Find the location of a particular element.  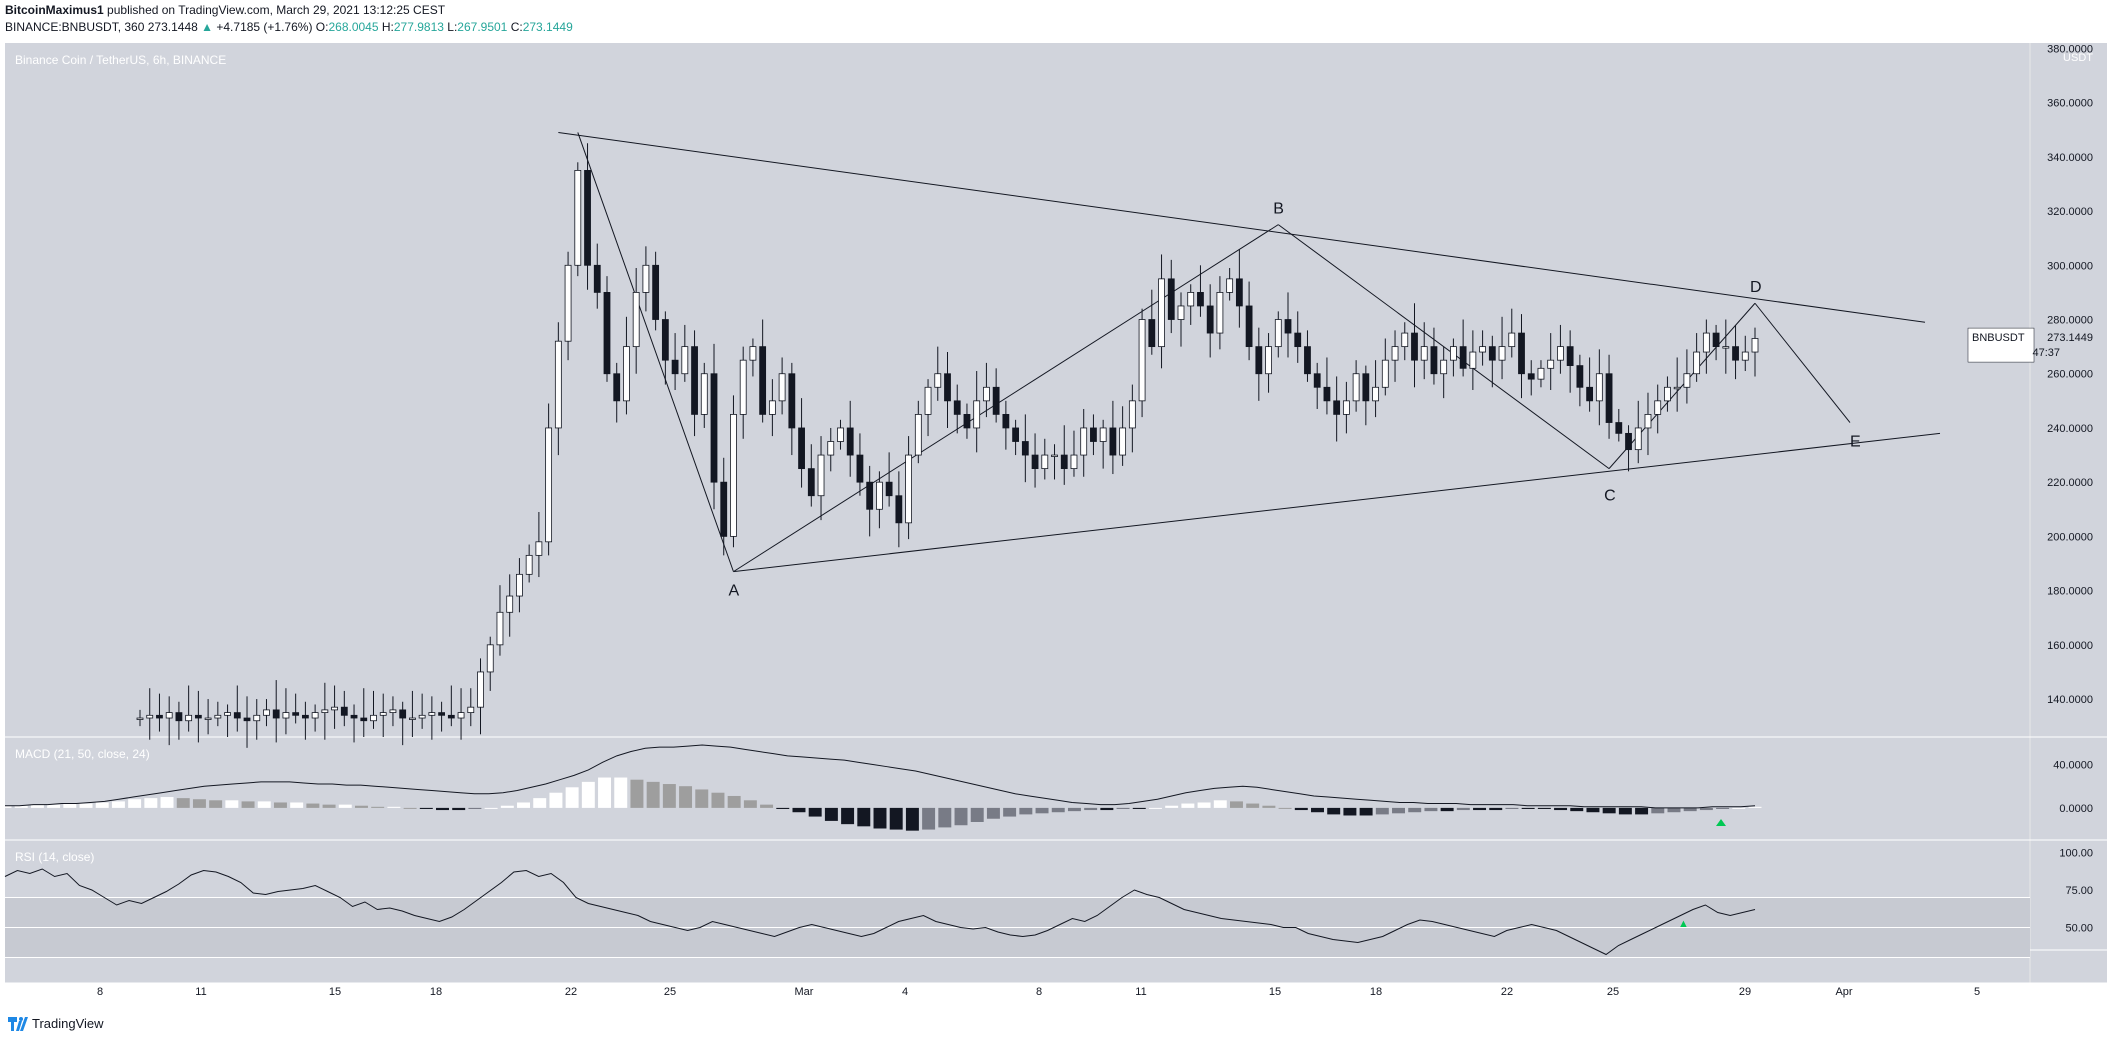

tradingview-brand: TradingView is located at coordinates (68, 1023).